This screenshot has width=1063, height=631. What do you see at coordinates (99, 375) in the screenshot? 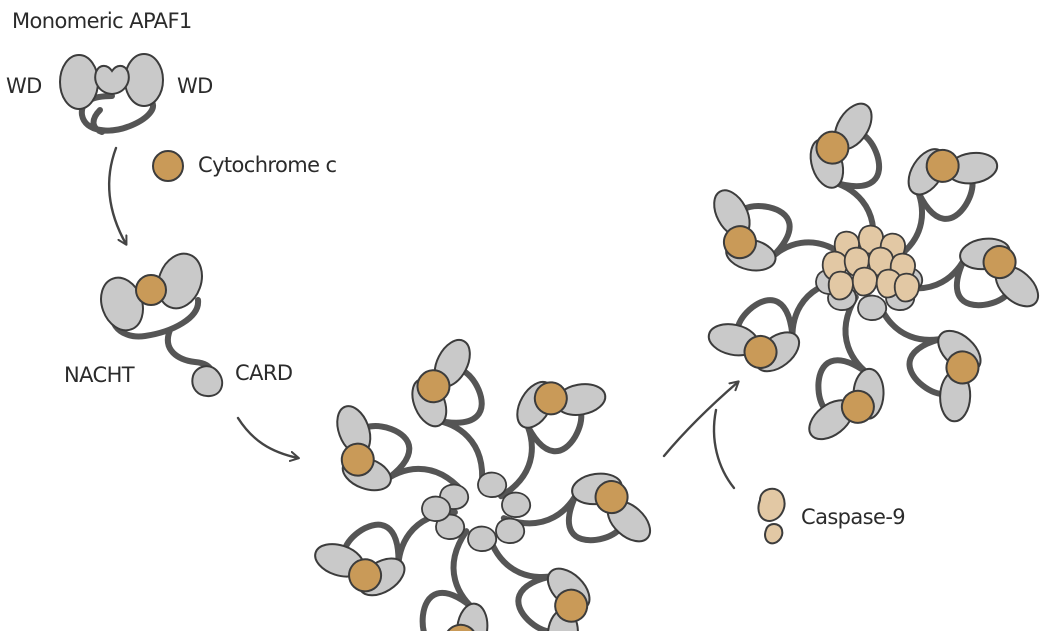
I see `nacht-label: NACHT` at bounding box center [99, 375].